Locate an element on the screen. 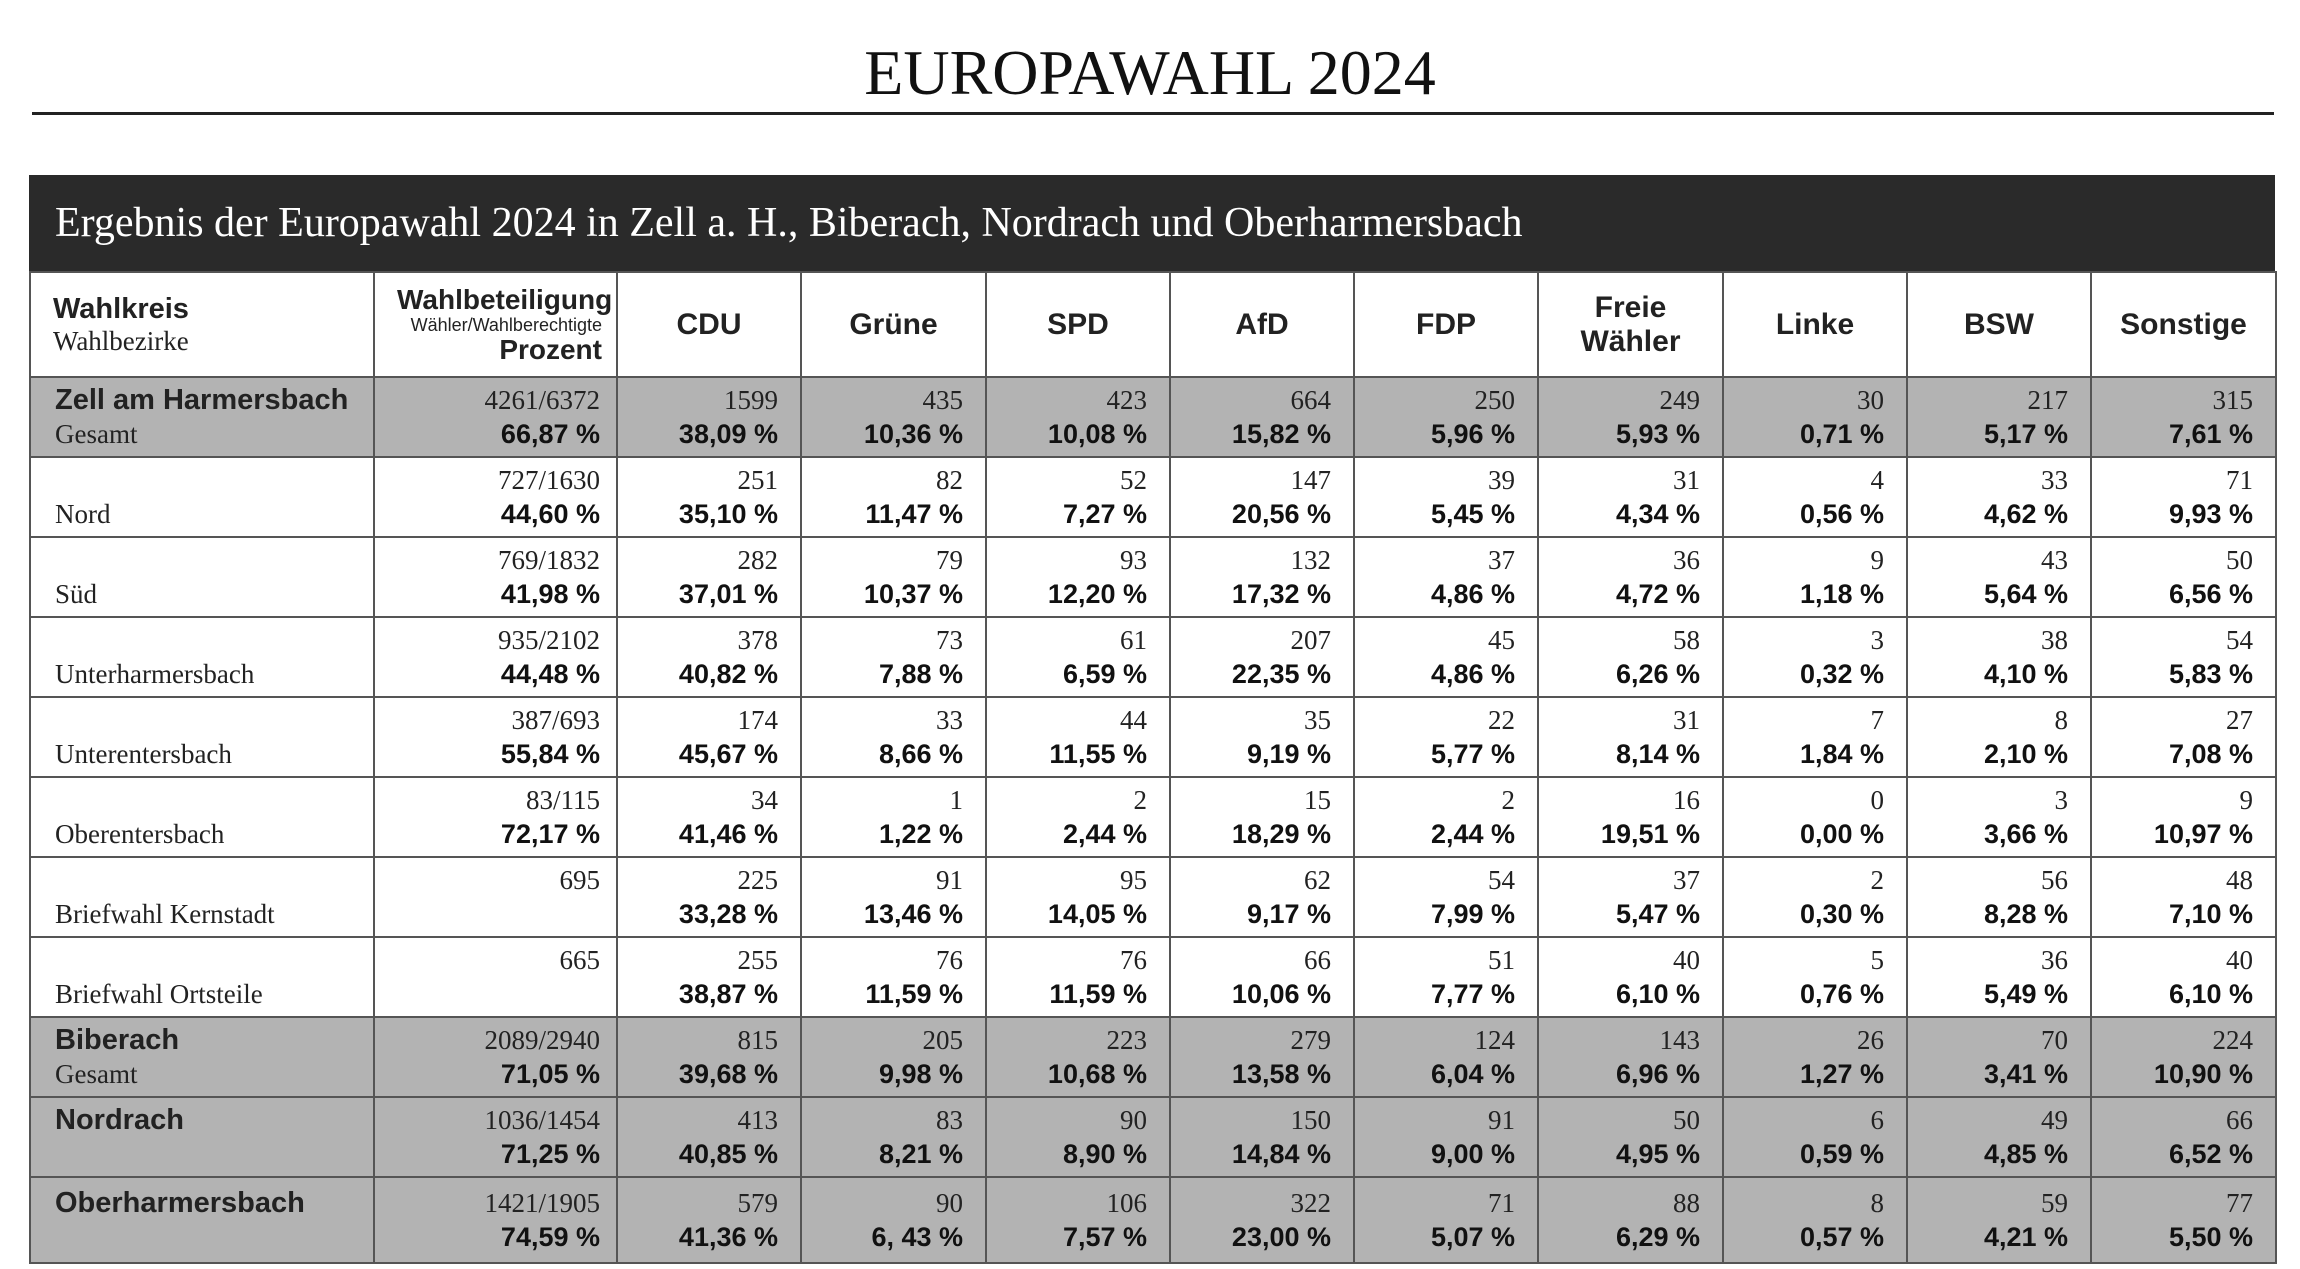 Image resolution: width=2300 pixels, height=1269 pixels. party-cell: 33 4,62 % is located at coordinates (1999, 497).